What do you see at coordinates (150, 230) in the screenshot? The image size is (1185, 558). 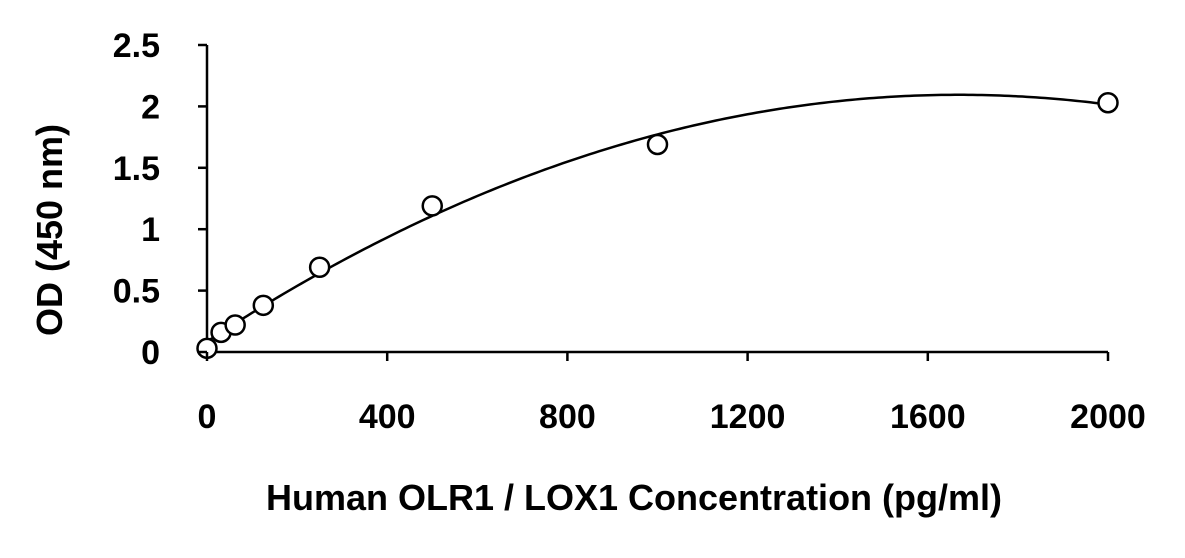 I see `y-tick-label: 1` at bounding box center [150, 230].